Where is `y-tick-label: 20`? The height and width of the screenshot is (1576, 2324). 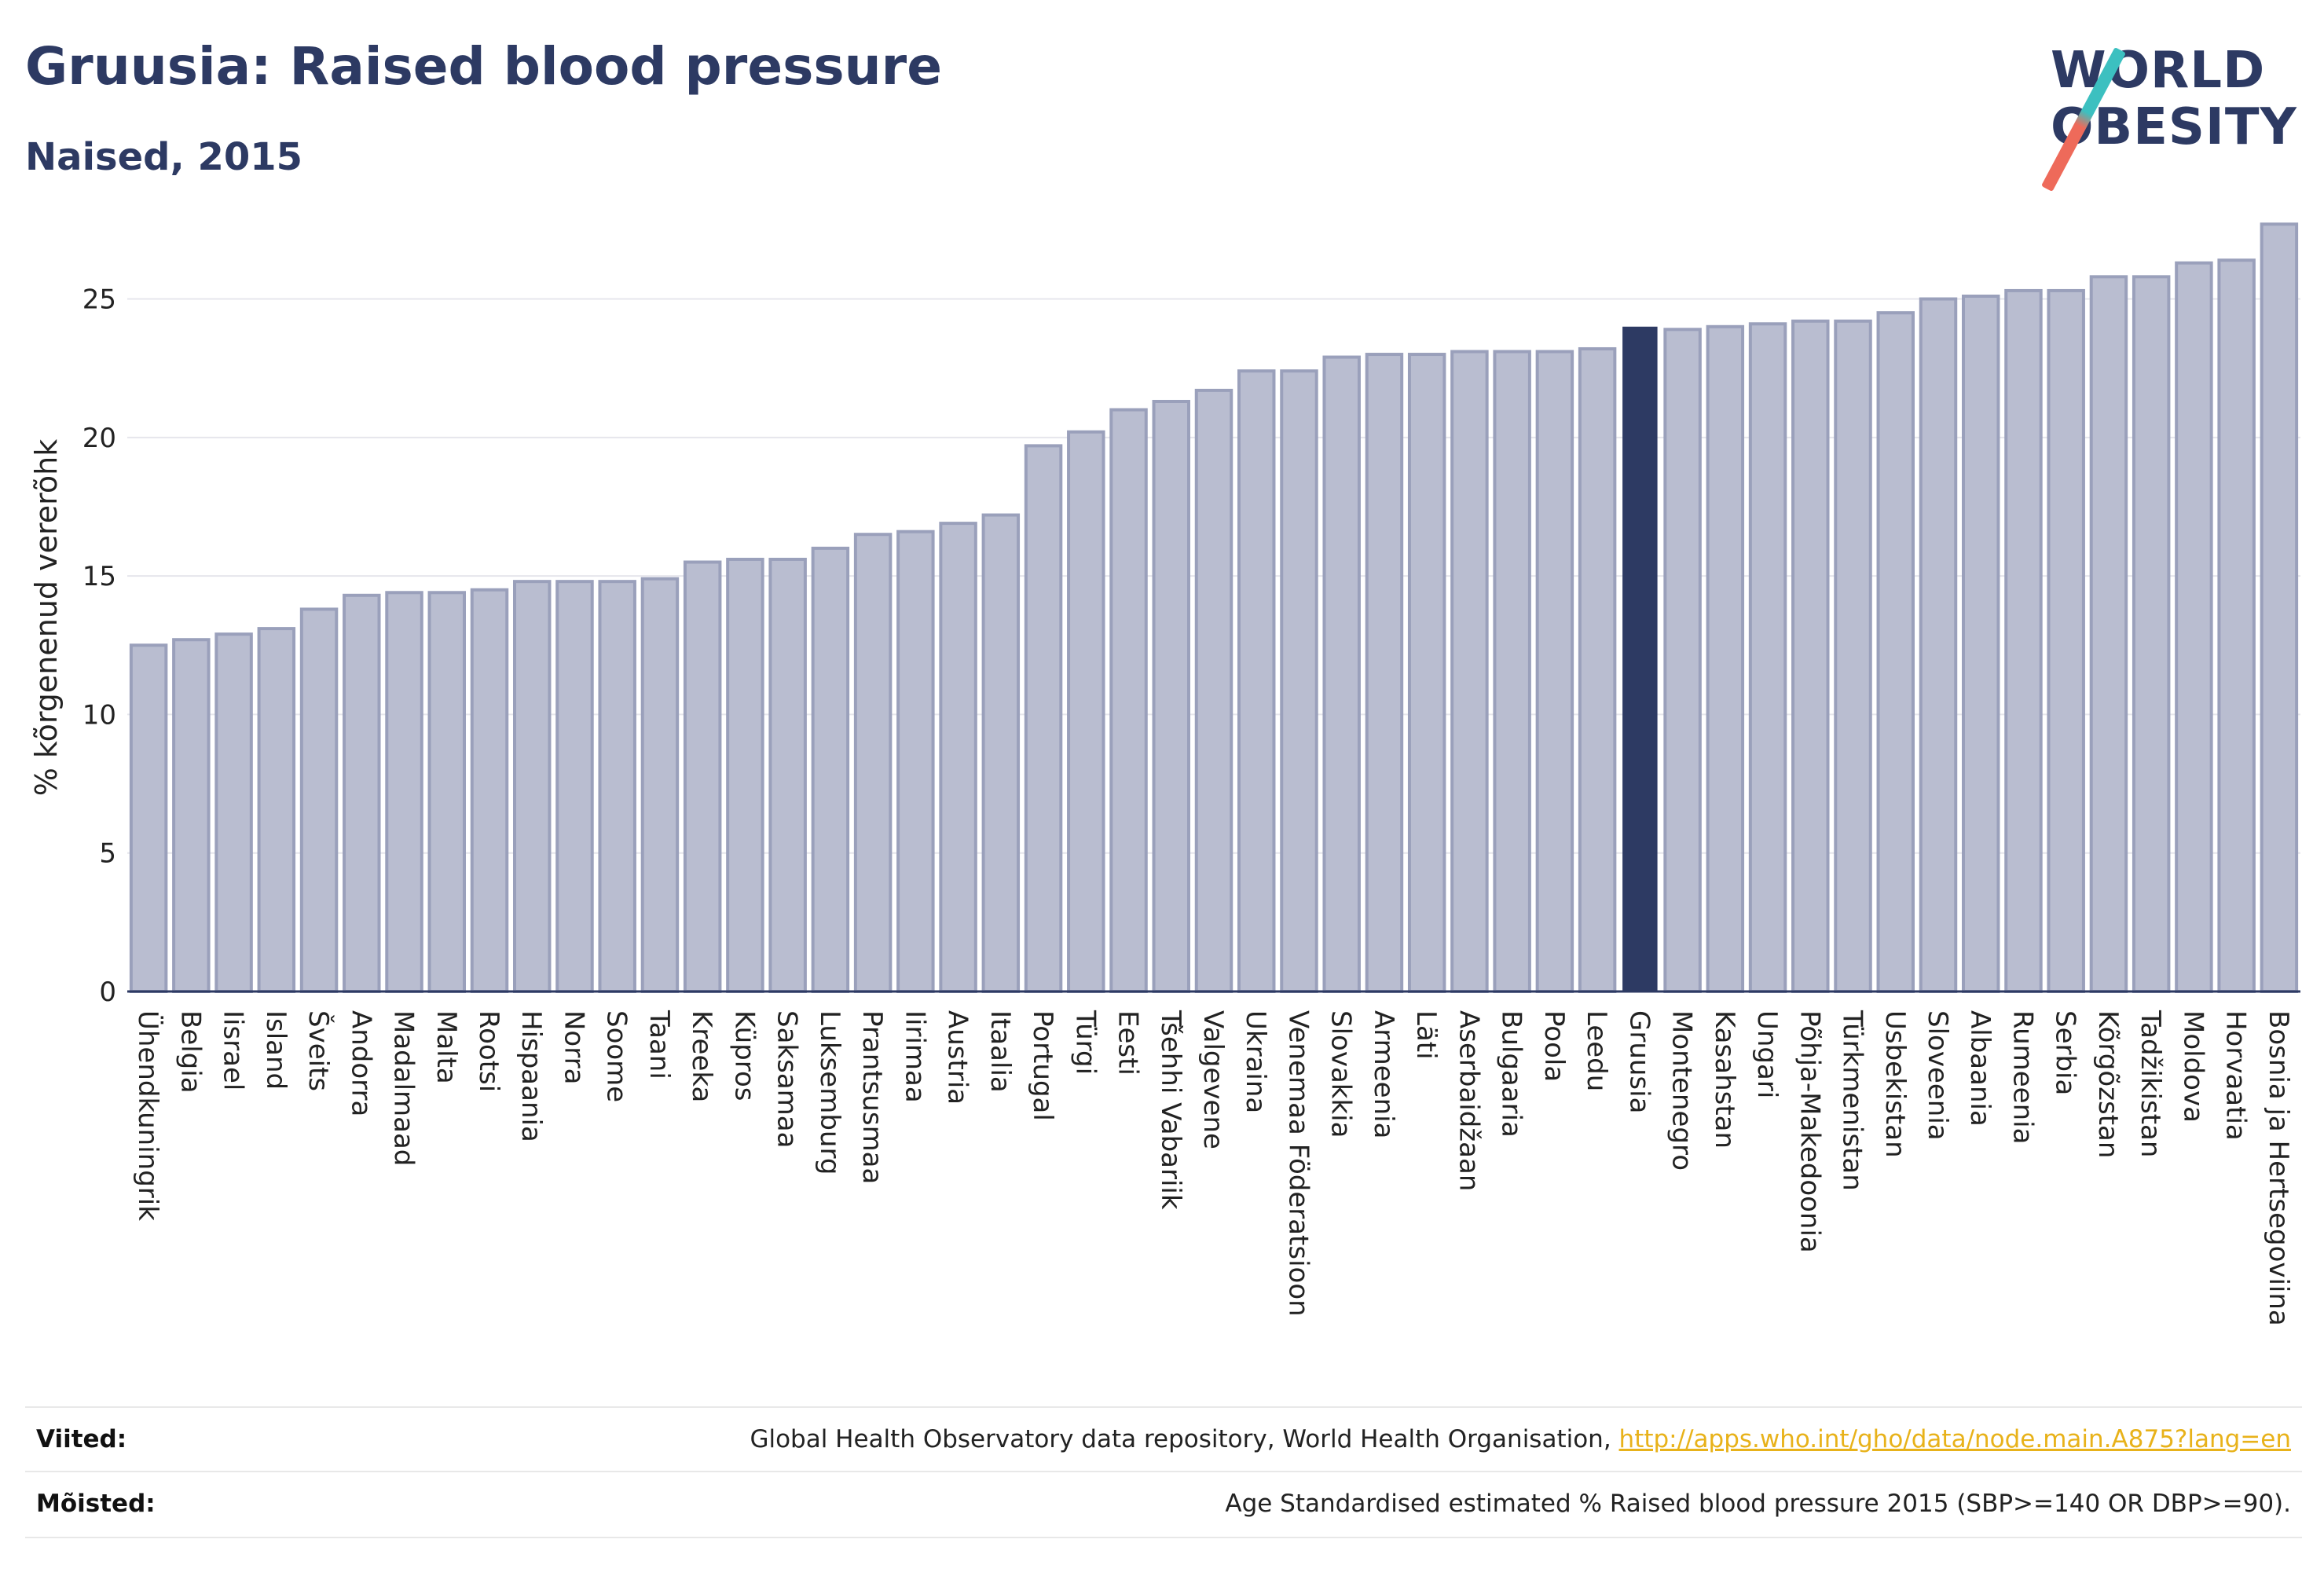 y-tick-label: 20 is located at coordinates (99, 438).